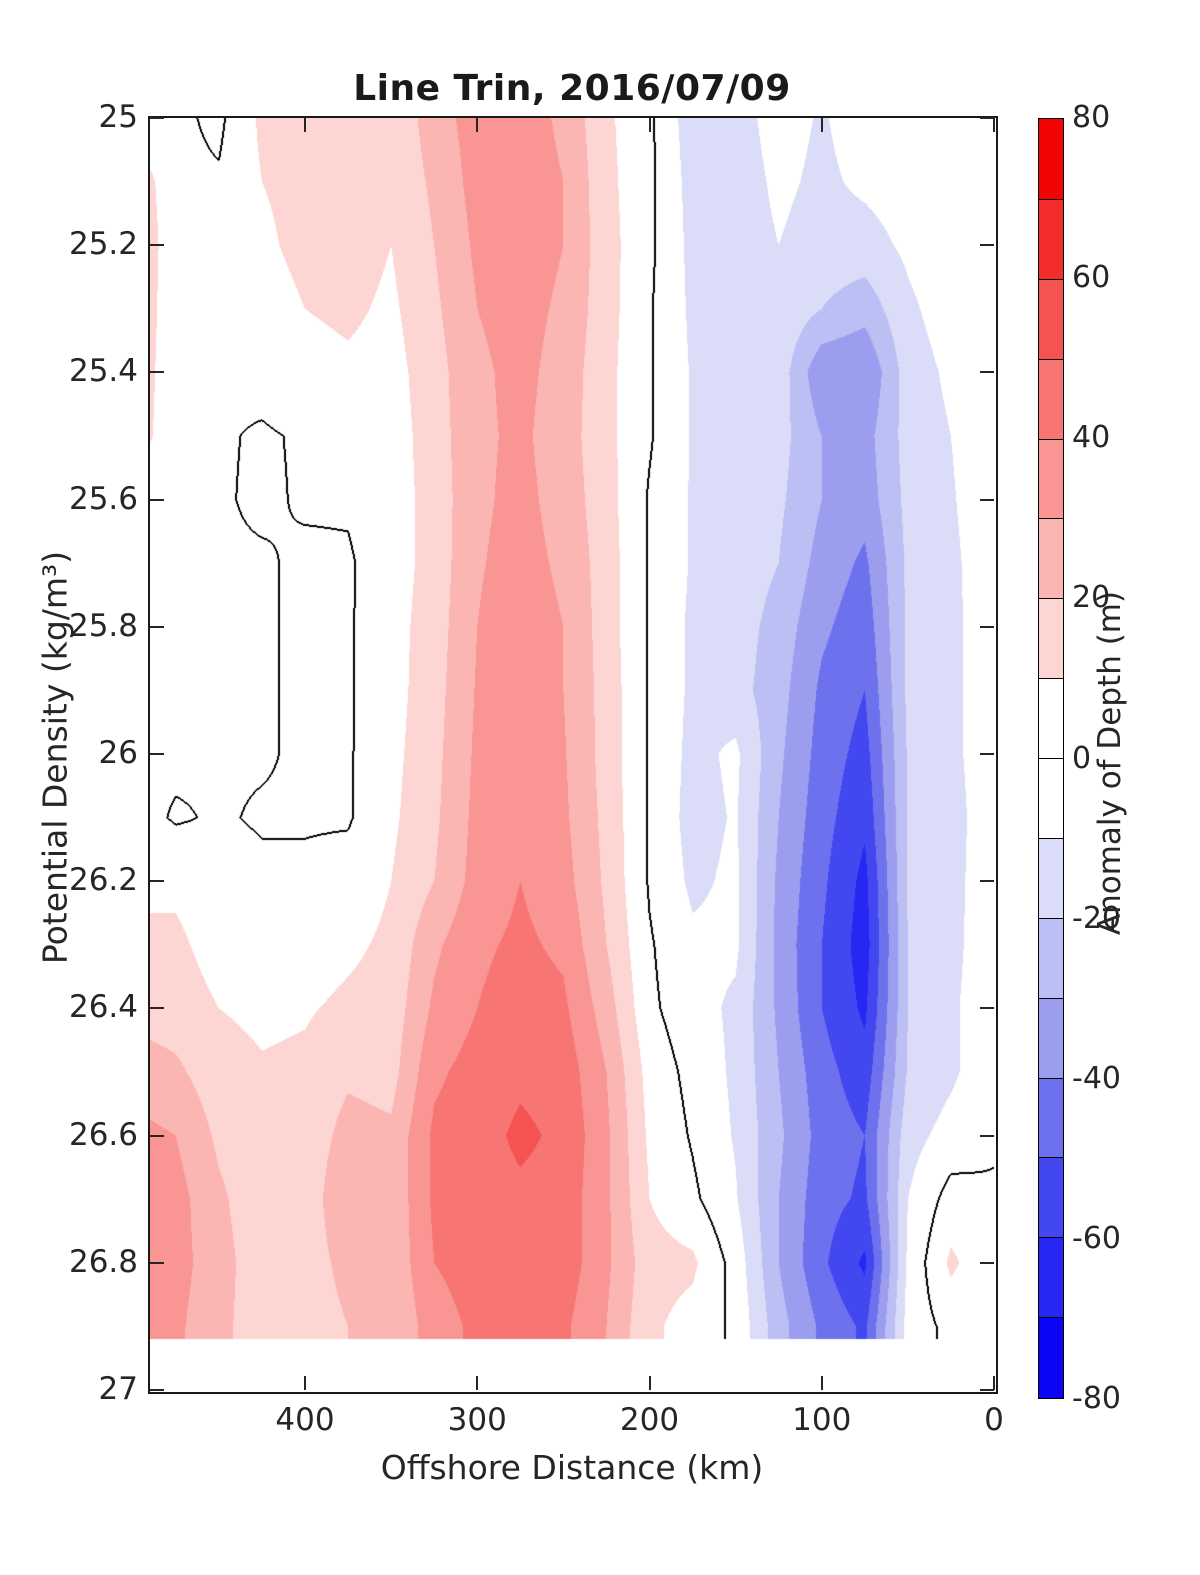 The height and width of the screenshot is (1575, 1200). I want to click on y-tick-label: 26.4, so click(103, 1007).